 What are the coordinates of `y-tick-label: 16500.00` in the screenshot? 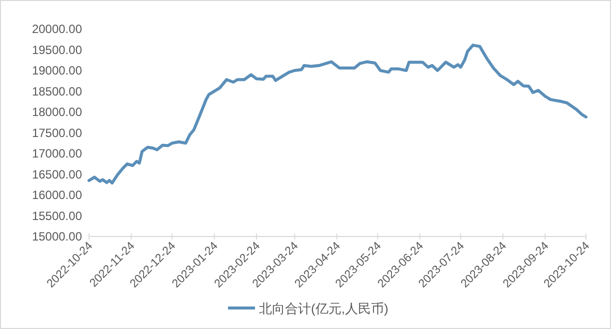 It's located at (57, 174).